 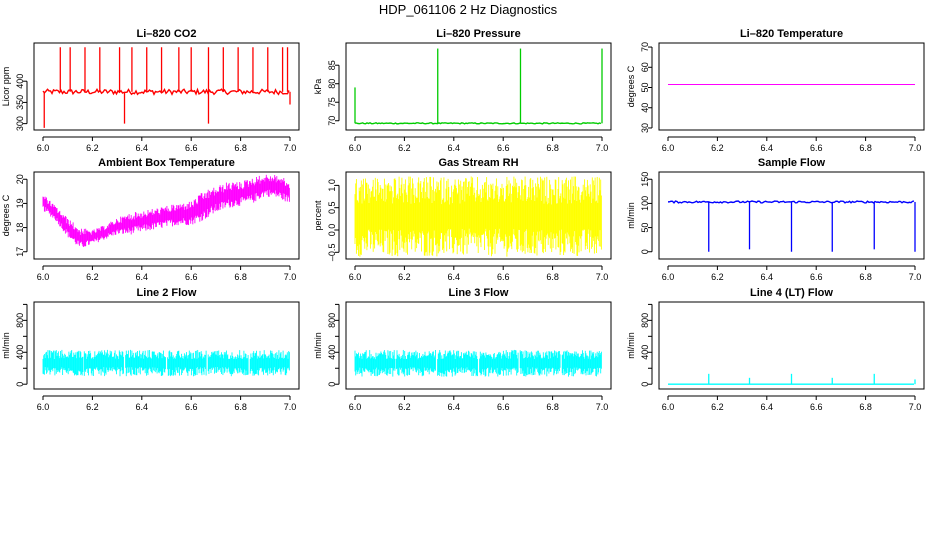 What do you see at coordinates (332, 230) in the screenshot?
I see `y-tick-label: 0.0` at bounding box center [332, 230].